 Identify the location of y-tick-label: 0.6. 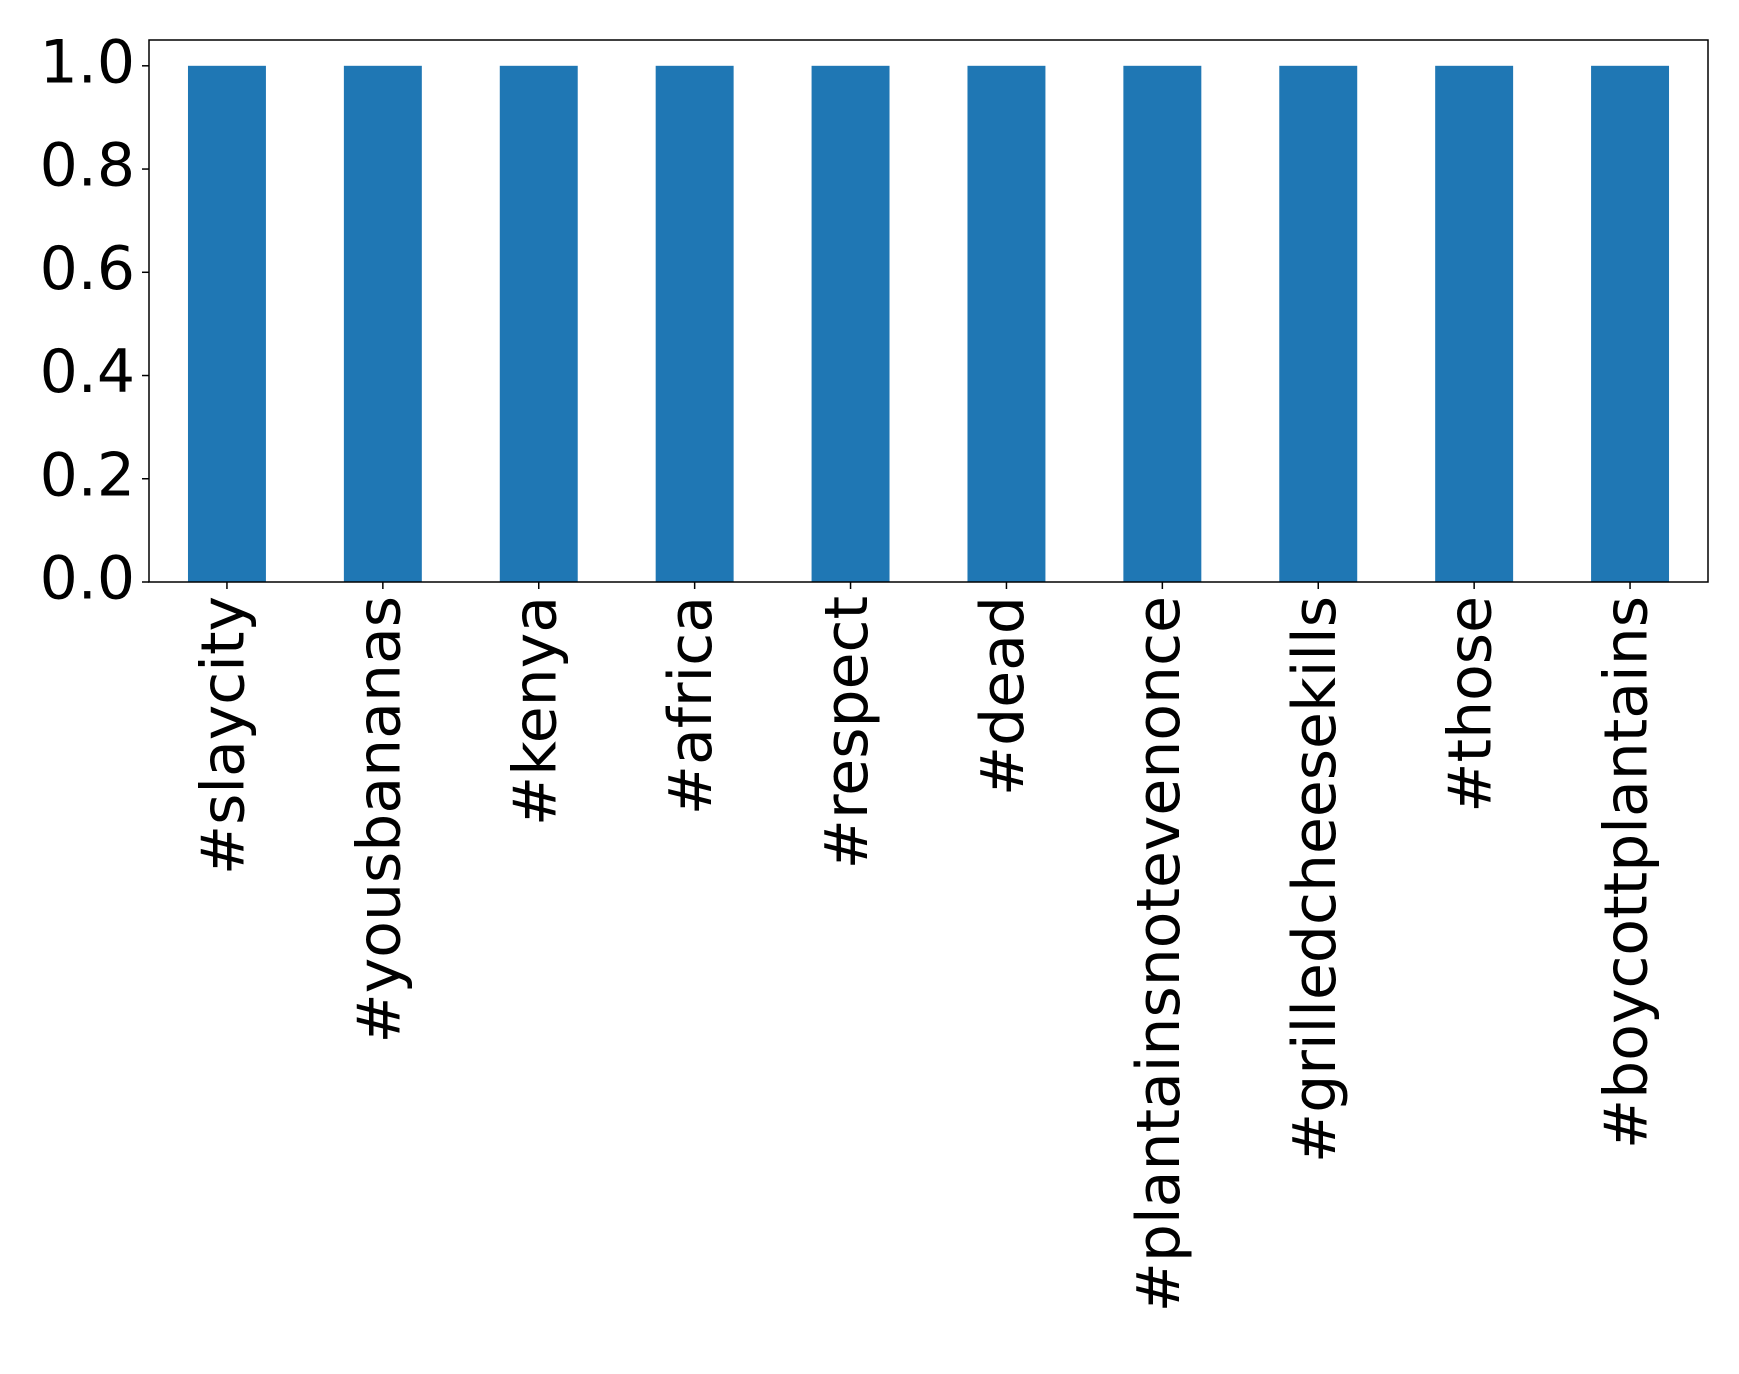
(87, 269).